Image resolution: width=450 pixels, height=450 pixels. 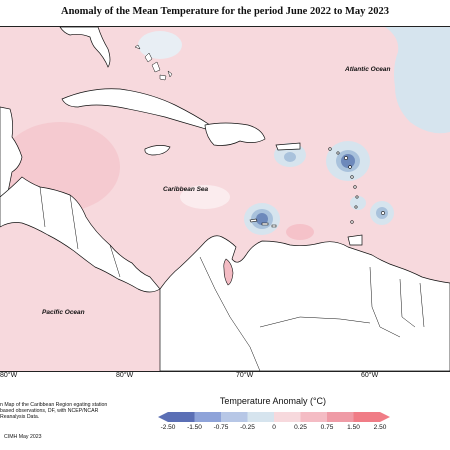 I want to click on legend-tick-label: -2.50, so click(x=168, y=427).